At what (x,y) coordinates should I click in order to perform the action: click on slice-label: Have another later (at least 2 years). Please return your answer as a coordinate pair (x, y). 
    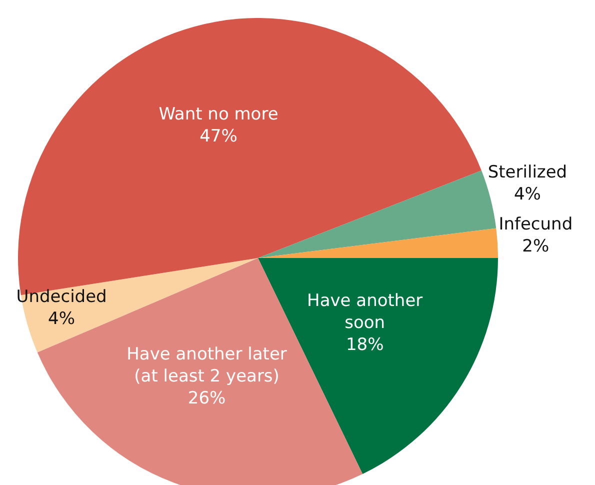
    Looking at the image, I should click on (206, 365).